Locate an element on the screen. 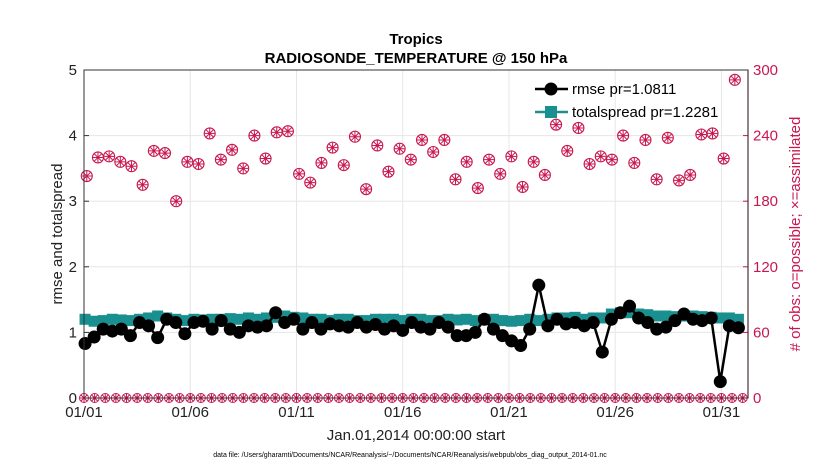 The image size is (830, 470). legend-rmse-marker is located at coordinates (551, 89).